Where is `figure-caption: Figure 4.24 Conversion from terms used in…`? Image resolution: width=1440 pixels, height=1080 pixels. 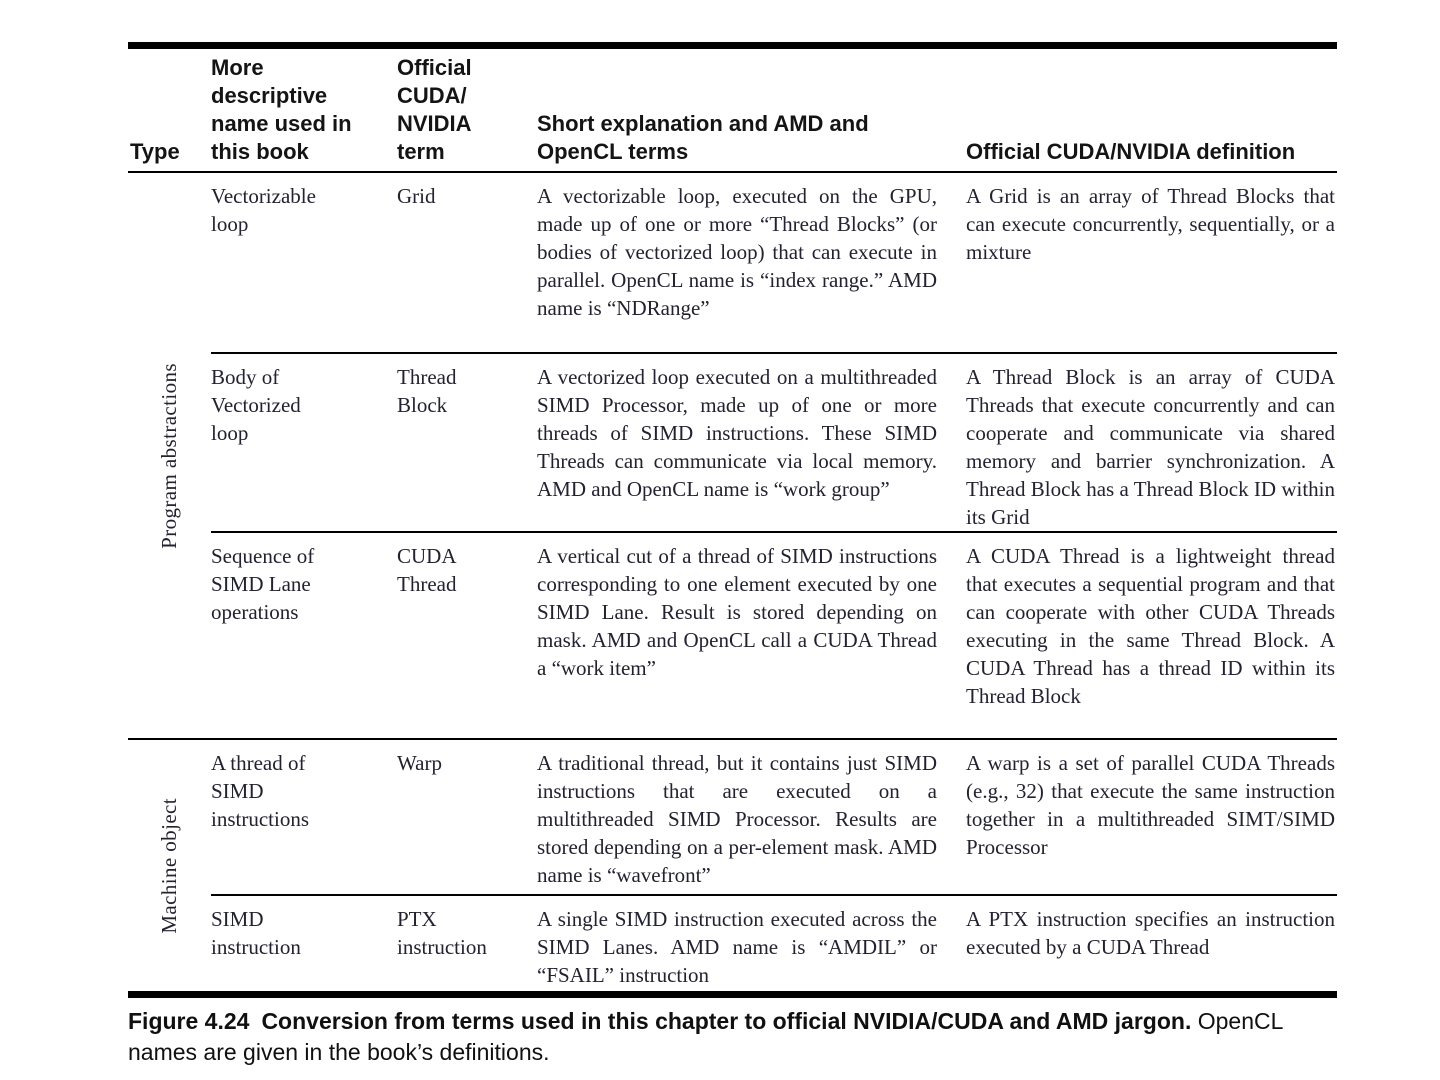
figure-caption: Figure 4.24 Conversion from terms used in… is located at coordinates (737, 1037).